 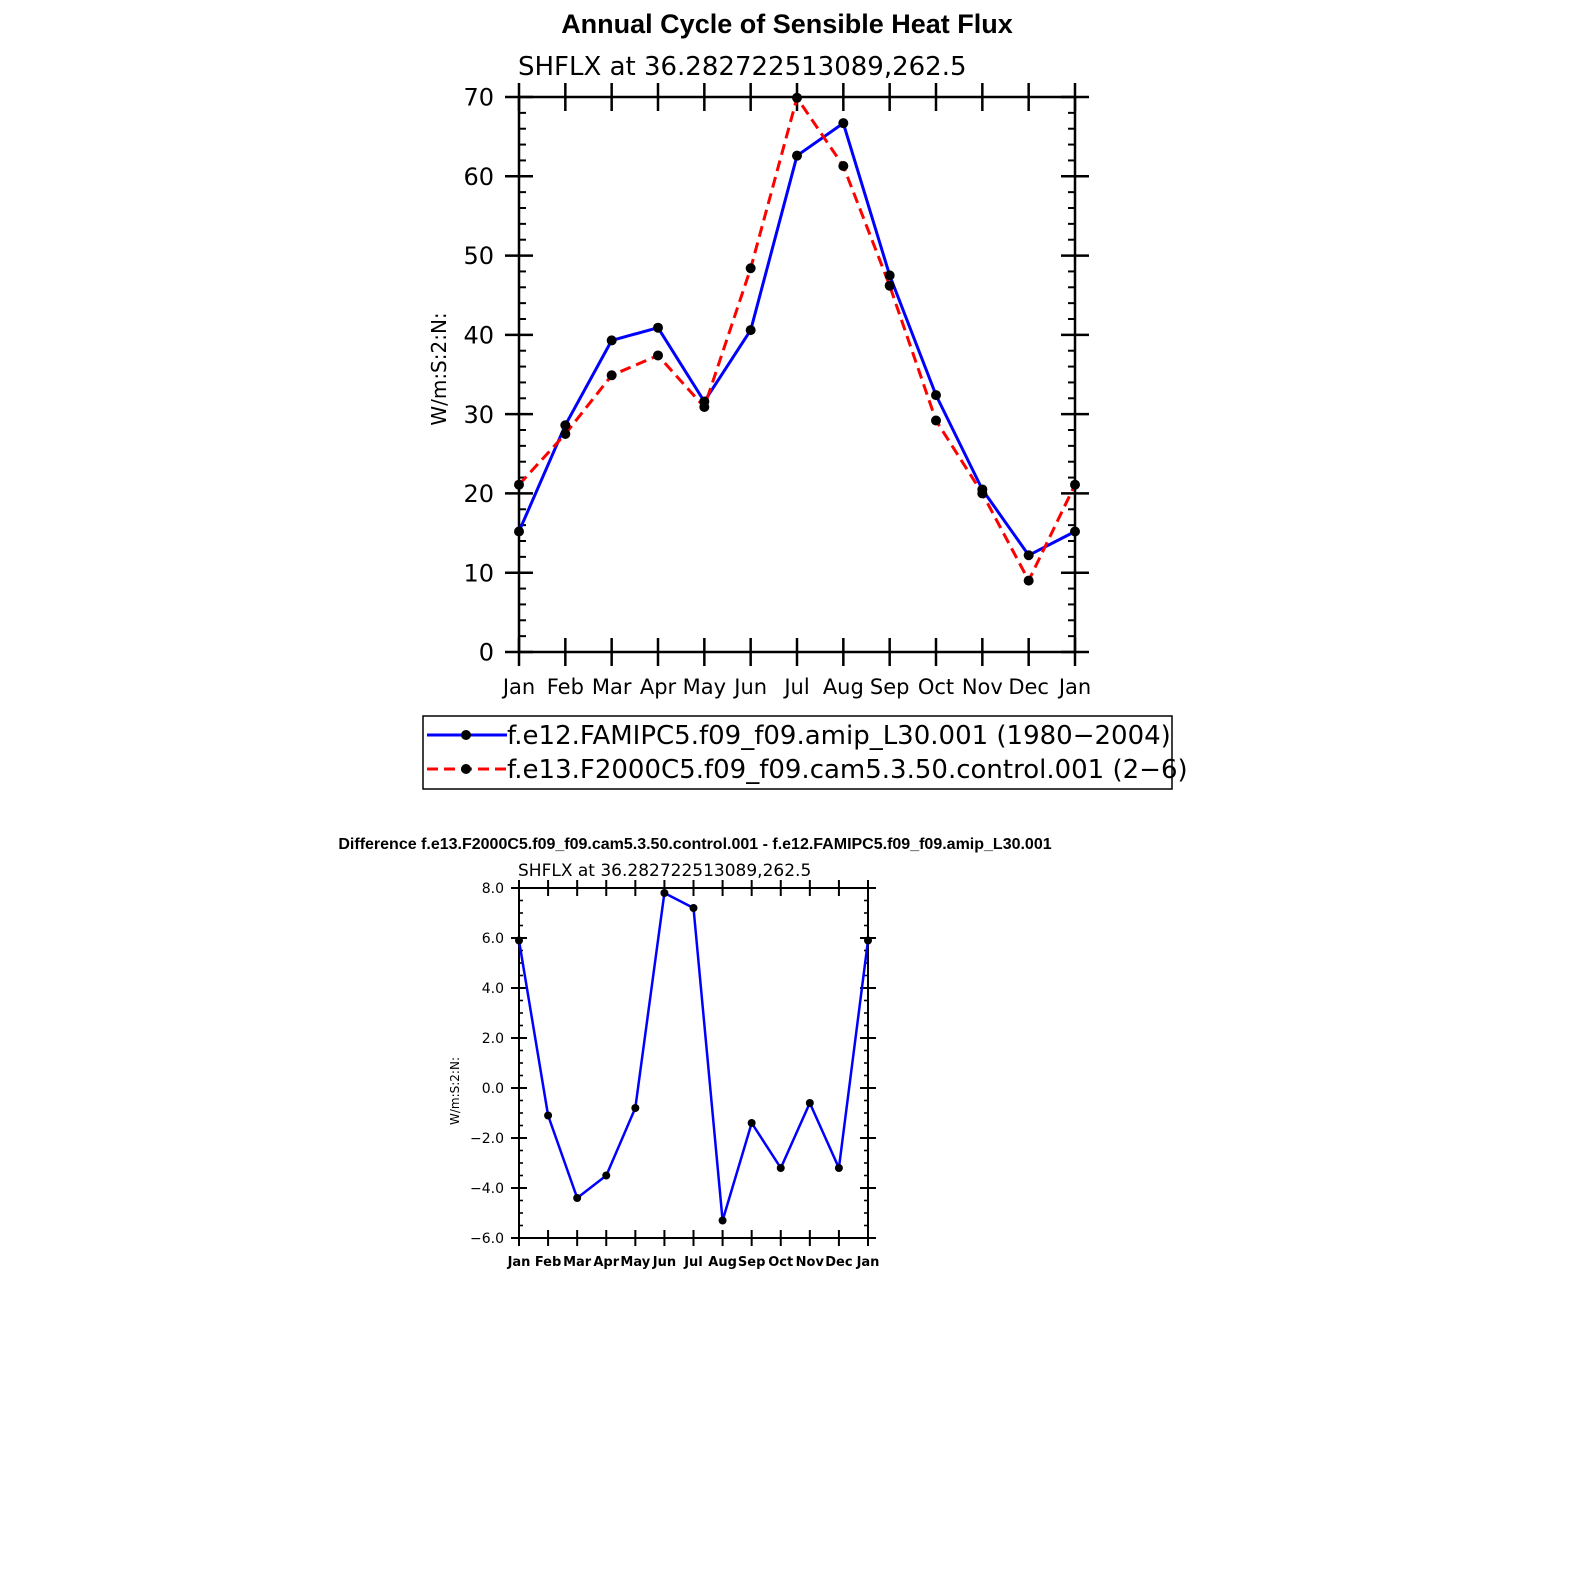 I want to click on y-tick-label: 0, so click(x=486, y=653).